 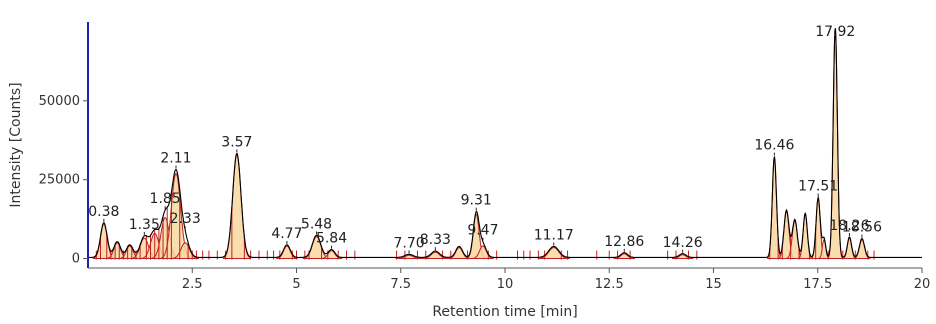 What do you see at coordinates (505, 284) in the screenshot?
I see `x-tick-label: 10` at bounding box center [505, 284].